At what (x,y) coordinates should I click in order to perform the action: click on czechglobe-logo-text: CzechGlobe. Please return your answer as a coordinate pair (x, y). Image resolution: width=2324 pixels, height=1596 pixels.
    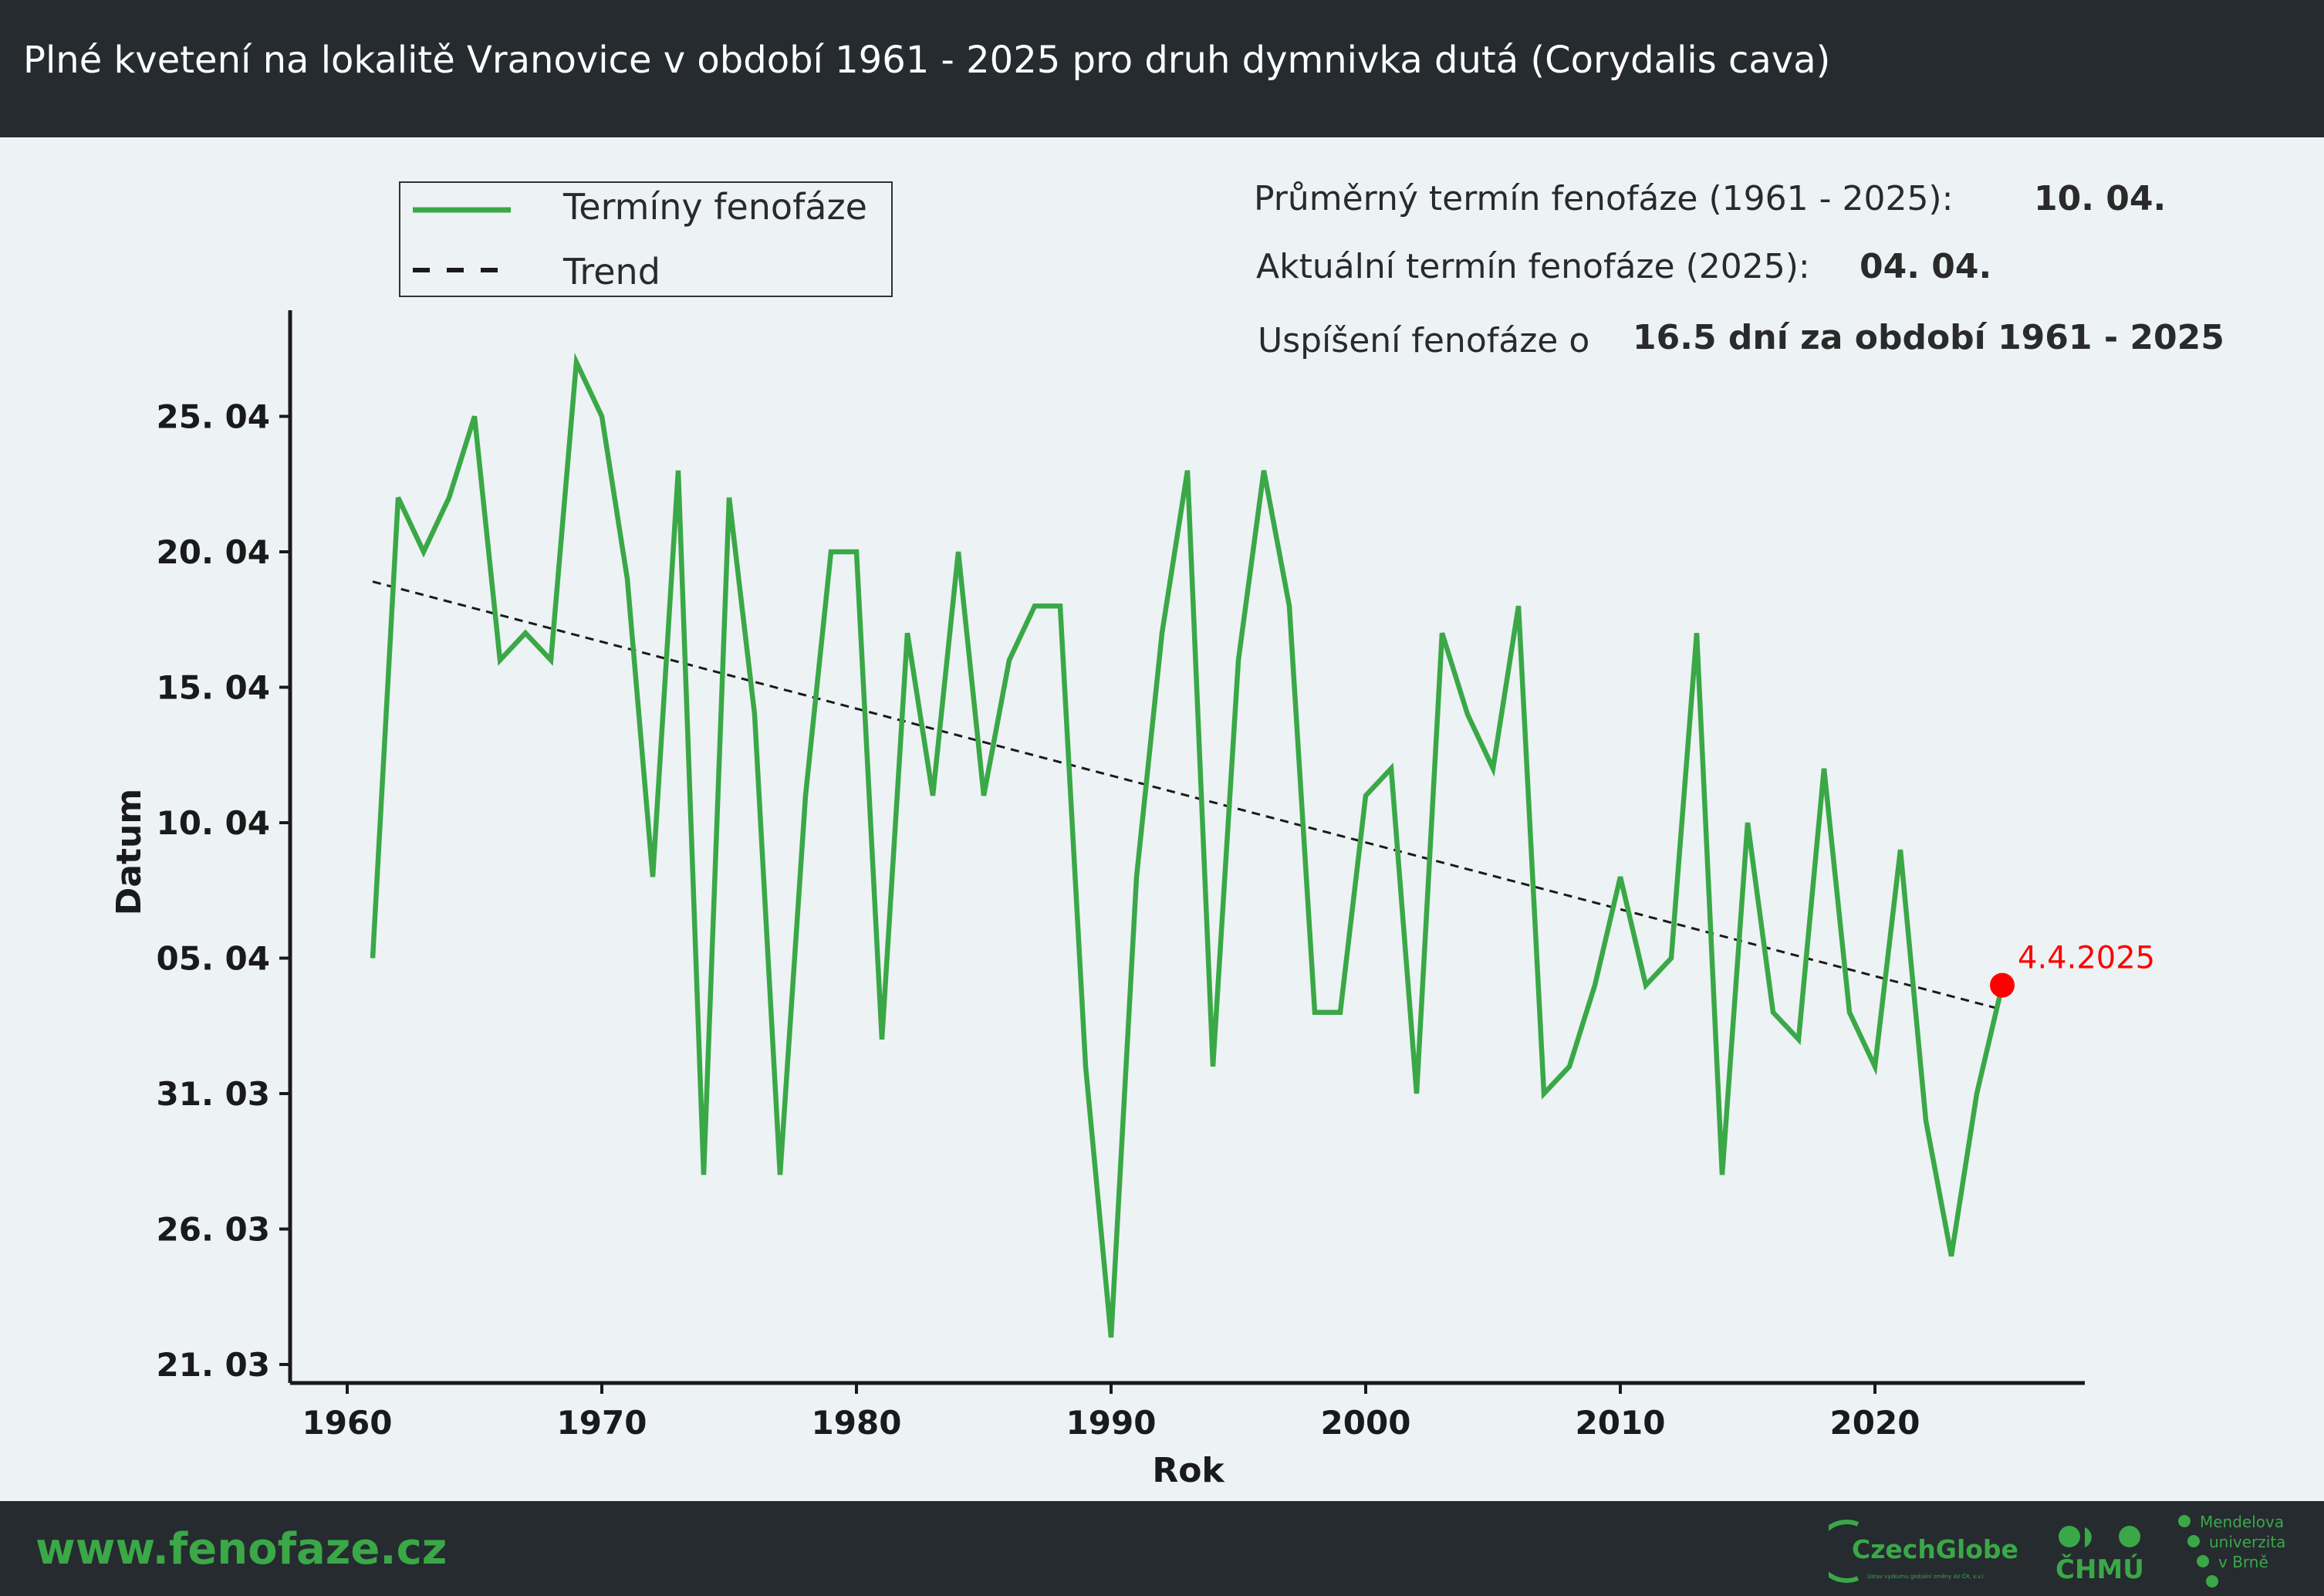
    Looking at the image, I should click on (1935, 1549).